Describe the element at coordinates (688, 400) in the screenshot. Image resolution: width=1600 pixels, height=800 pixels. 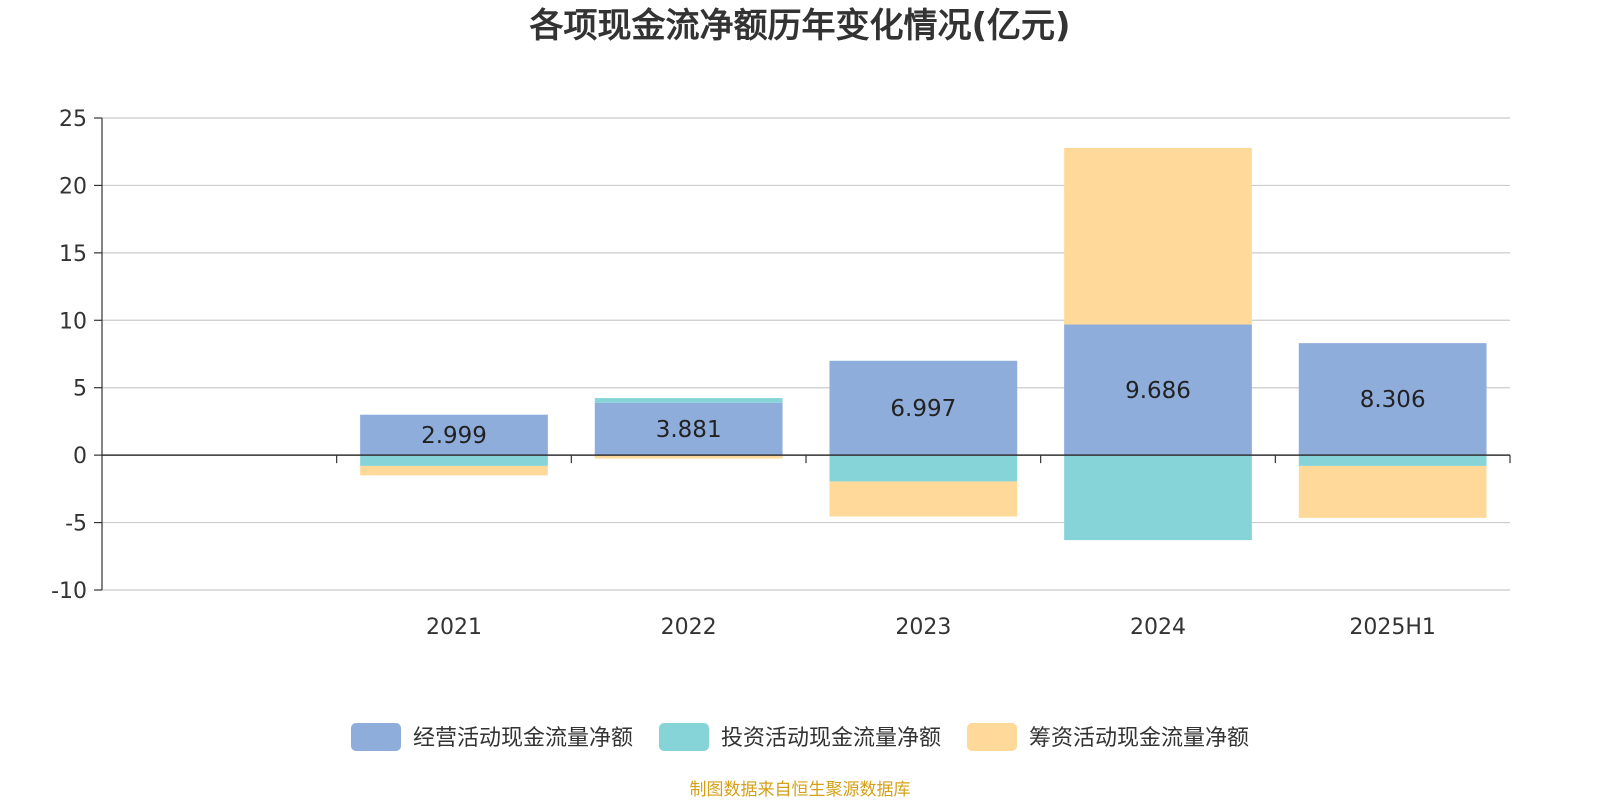
I see `bar-2-2022` at that location.